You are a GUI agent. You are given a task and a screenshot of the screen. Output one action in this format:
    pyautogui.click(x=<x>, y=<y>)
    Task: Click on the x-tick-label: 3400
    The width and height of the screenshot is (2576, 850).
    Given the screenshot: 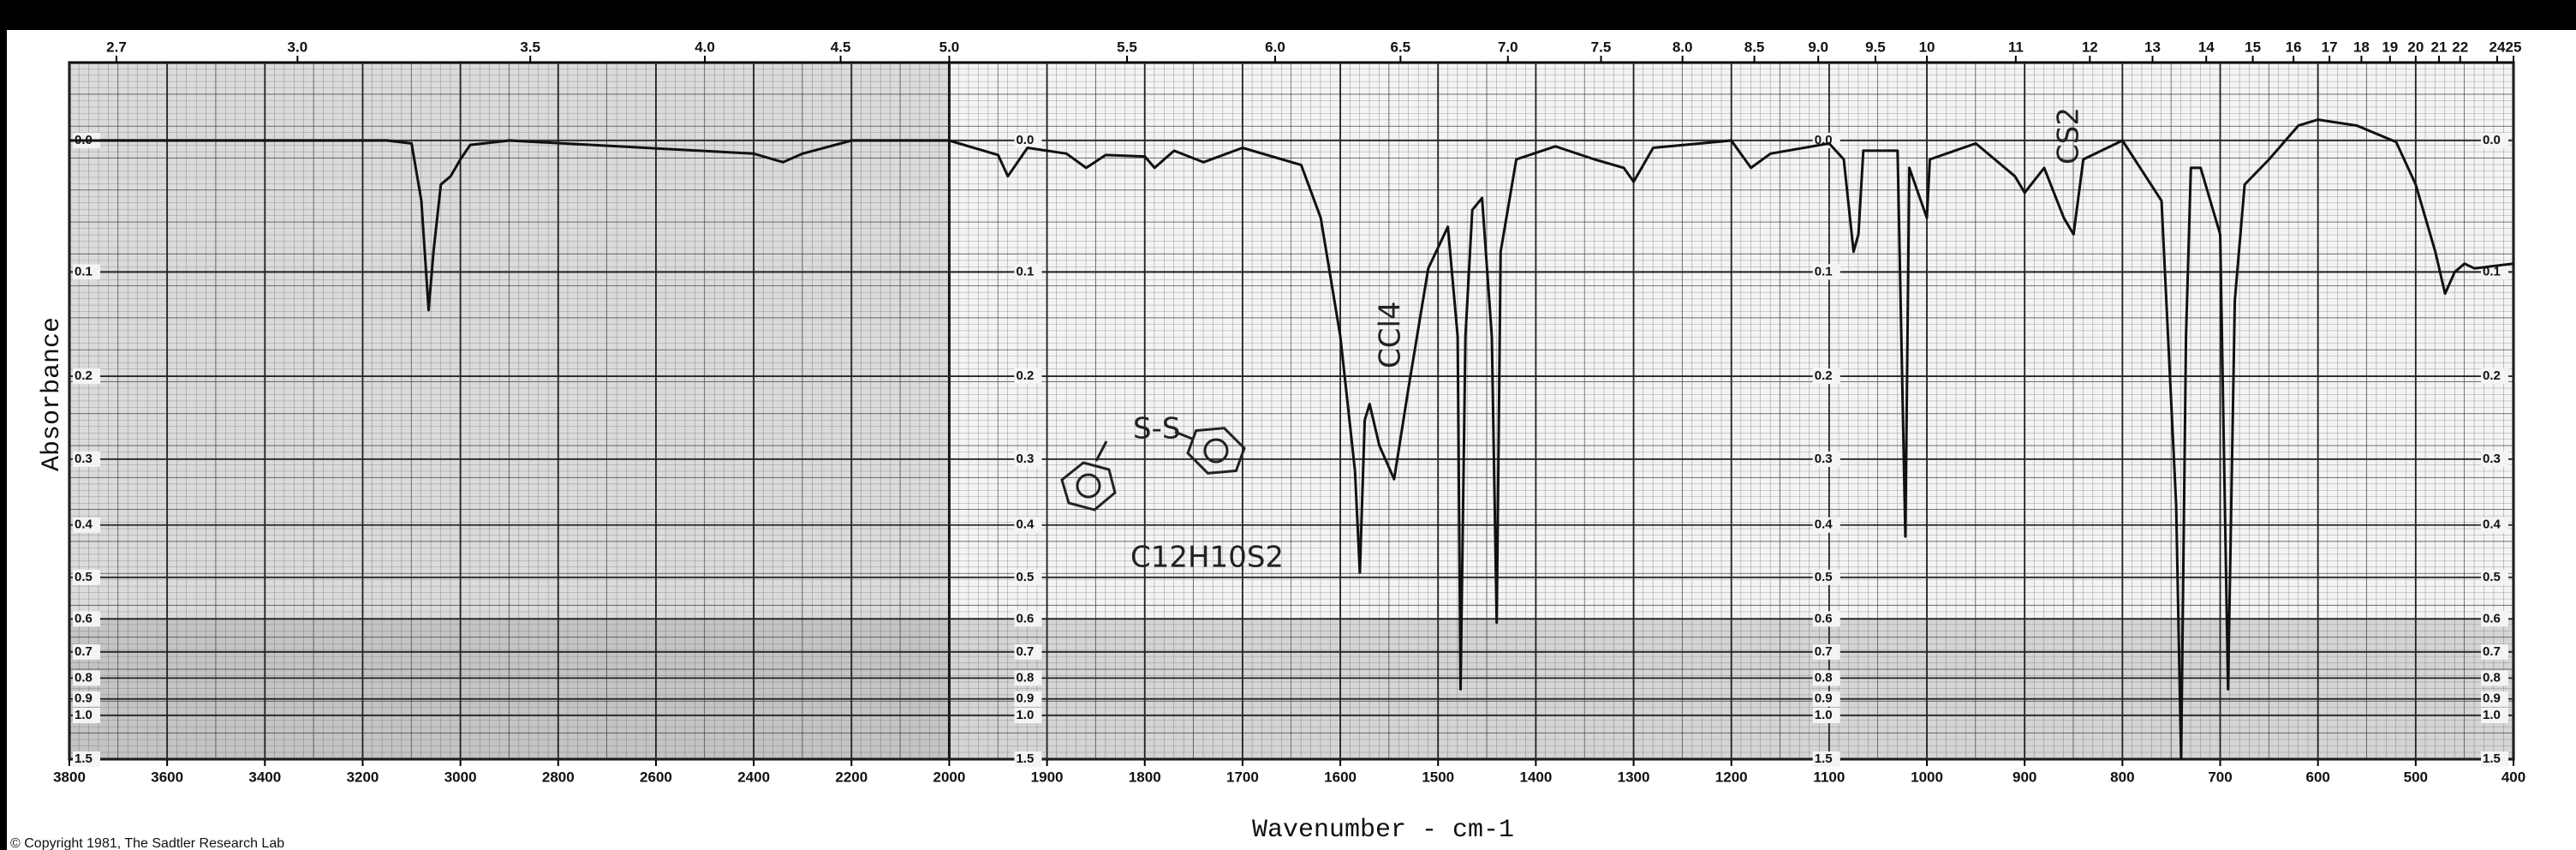 What is the action you would take?
    pyautogui.click(x=264, y=777)
    